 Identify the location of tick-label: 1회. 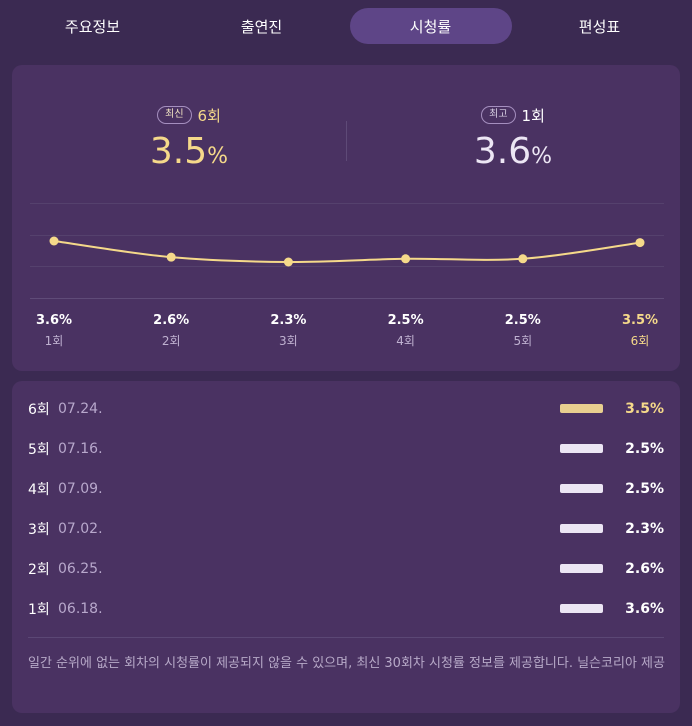
(54, 341).